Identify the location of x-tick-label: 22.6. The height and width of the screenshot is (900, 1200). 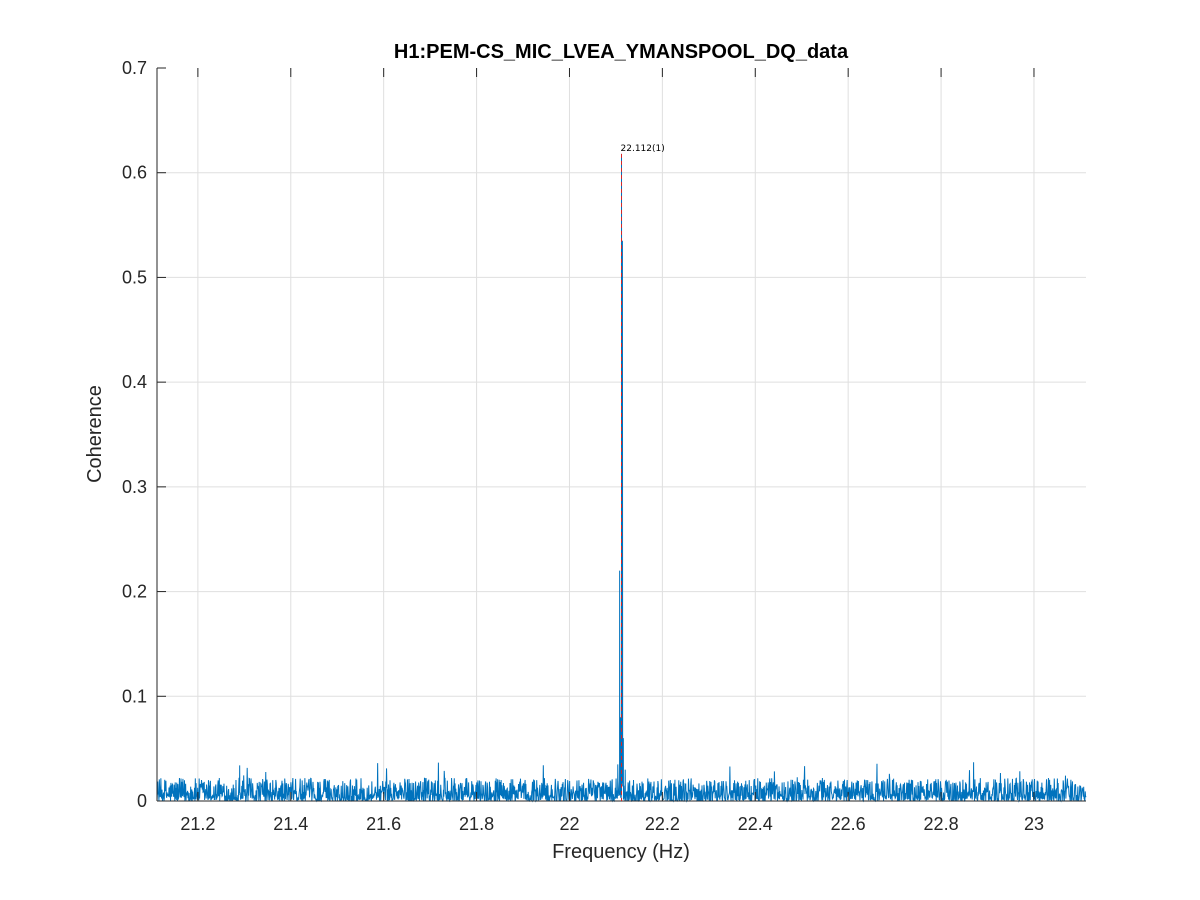
(848, 824).